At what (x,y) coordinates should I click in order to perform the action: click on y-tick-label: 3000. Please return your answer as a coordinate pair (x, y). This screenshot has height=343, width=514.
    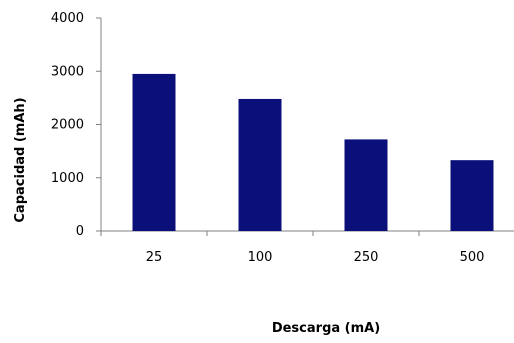
    Looking at the image, I should click on (67, 71).